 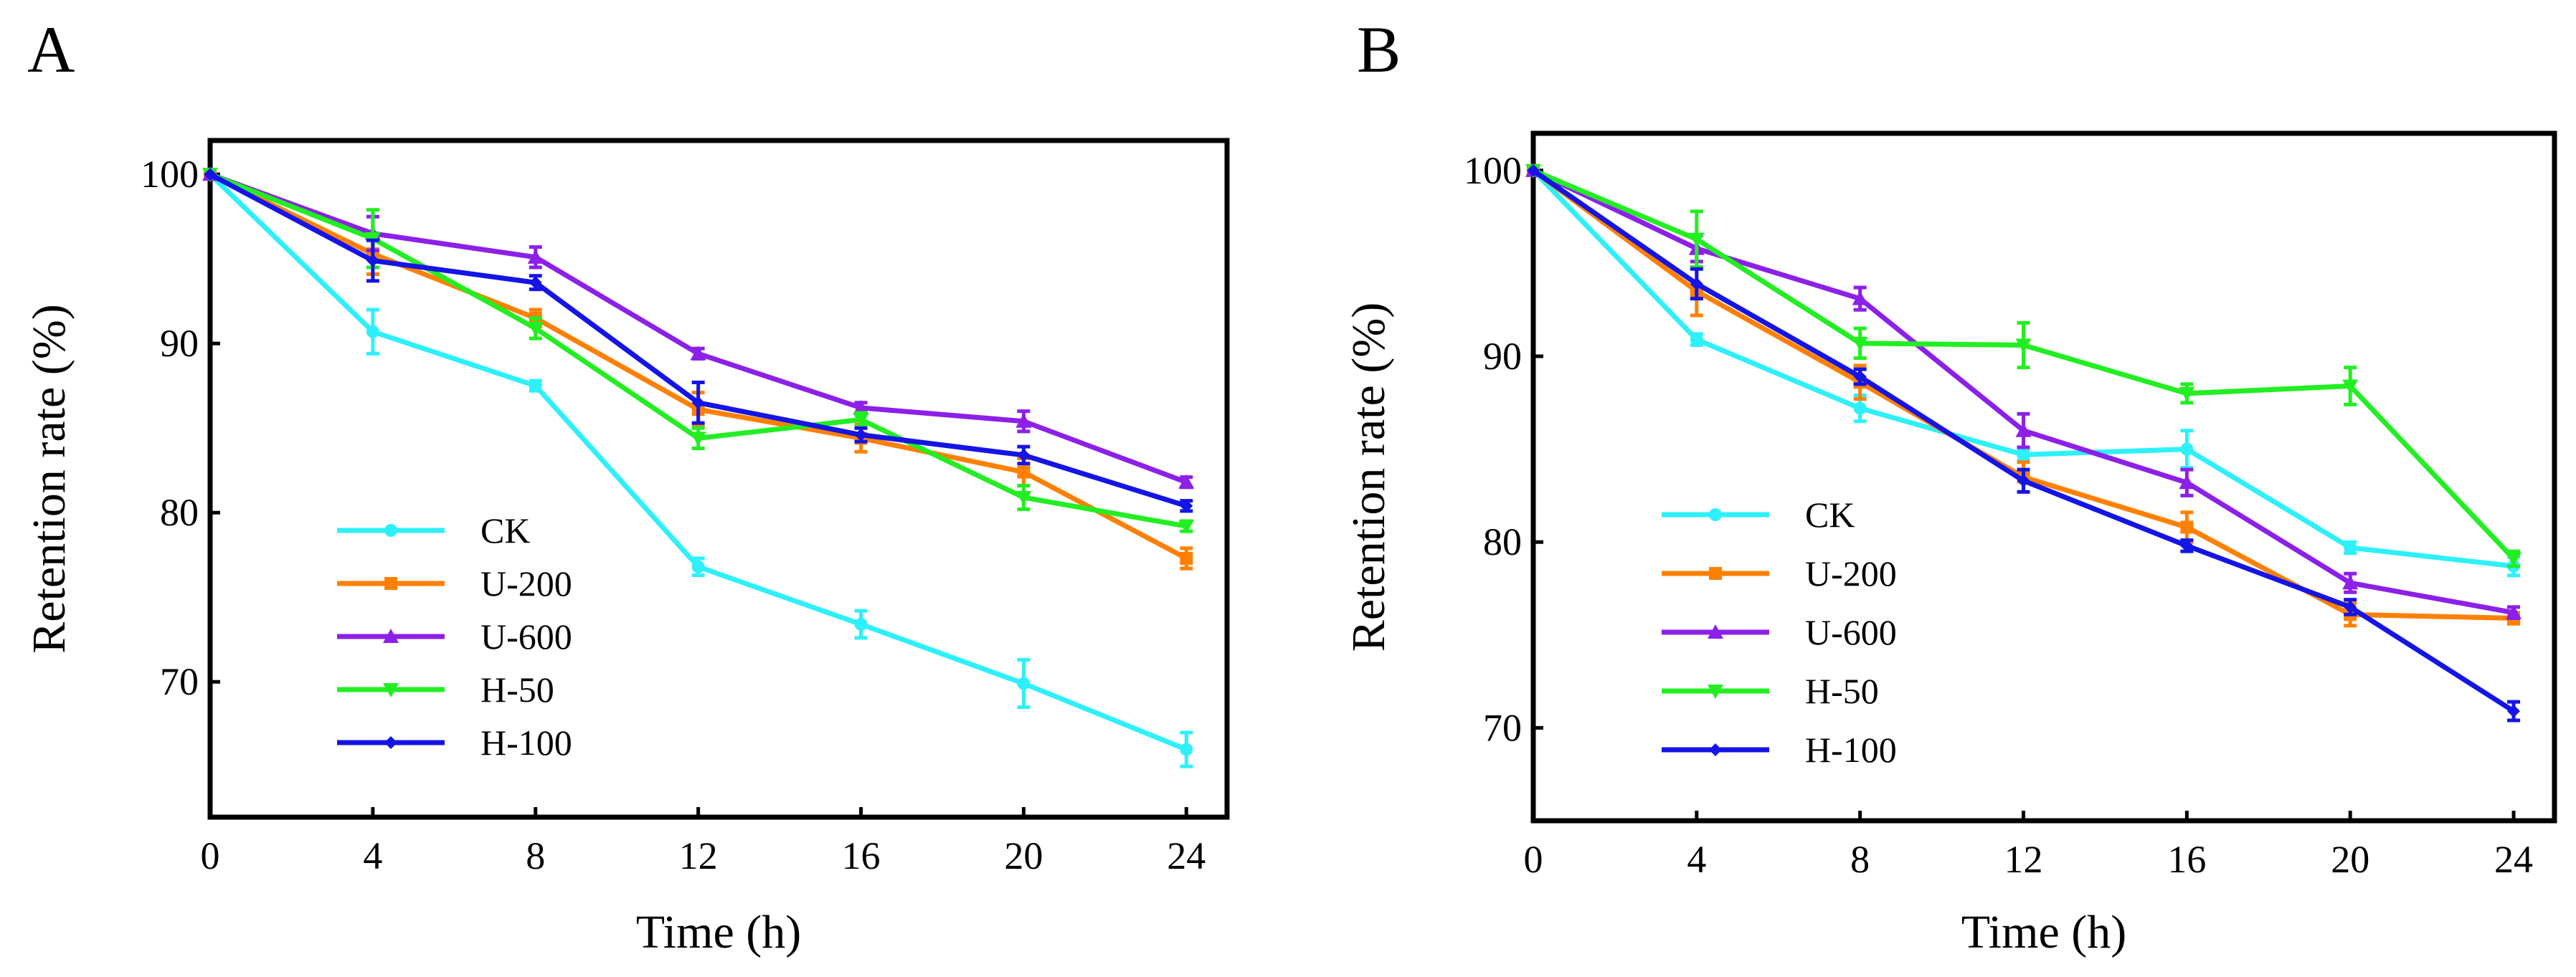 What do you see at coordinates (1023, 855) in the screenshot?
I see `x-tick-label: 20` at bounding box center [1023, 855].